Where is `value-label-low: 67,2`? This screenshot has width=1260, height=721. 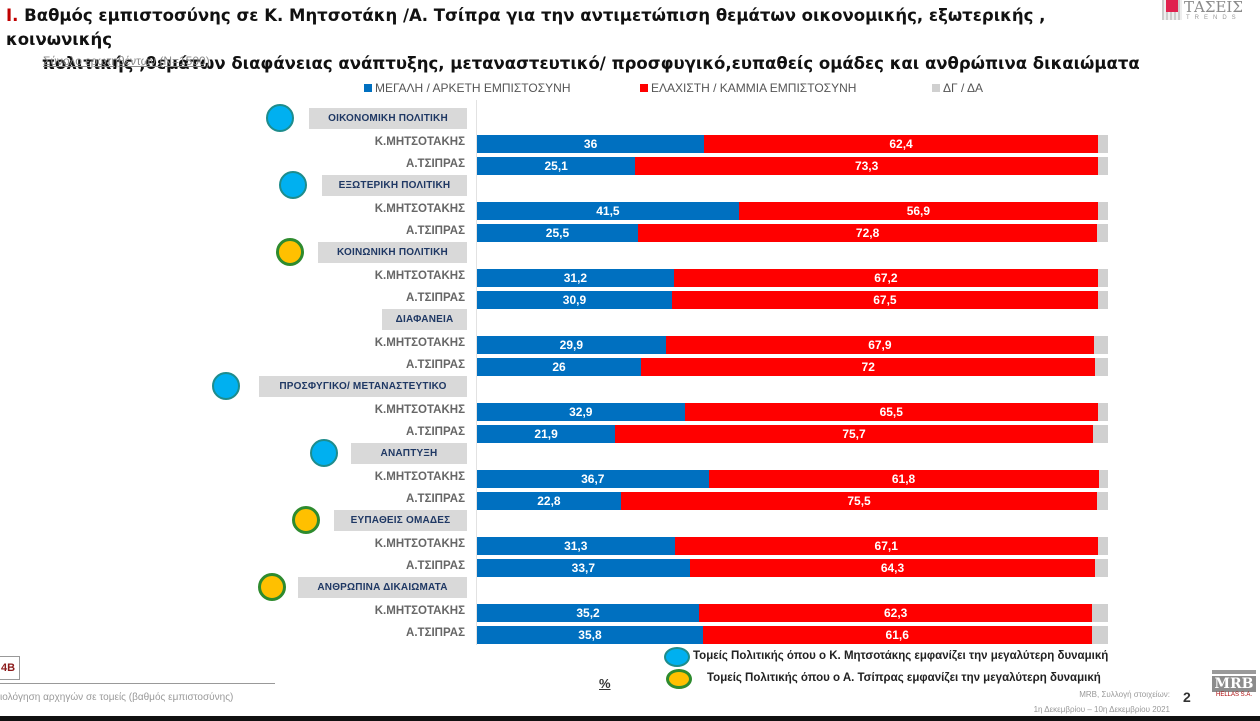
value-label-low: 67,2 is located at coordinates (886, 278).